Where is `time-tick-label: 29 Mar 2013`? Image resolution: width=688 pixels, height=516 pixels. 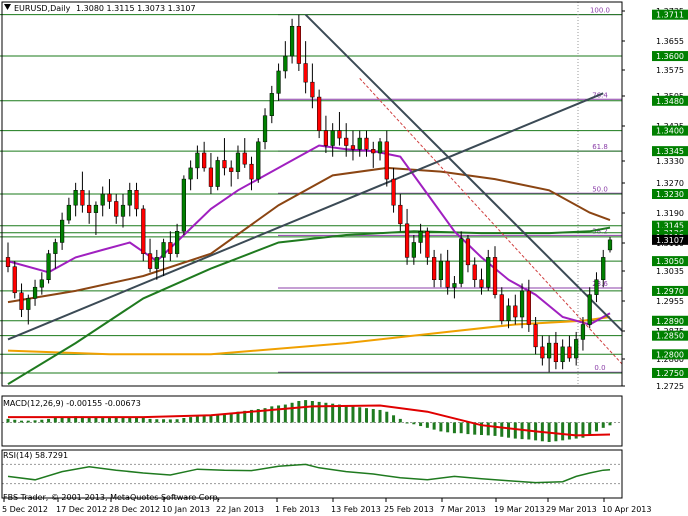 time-tick-label: 29 Mar 2013 is located at coordinates (571, 509).